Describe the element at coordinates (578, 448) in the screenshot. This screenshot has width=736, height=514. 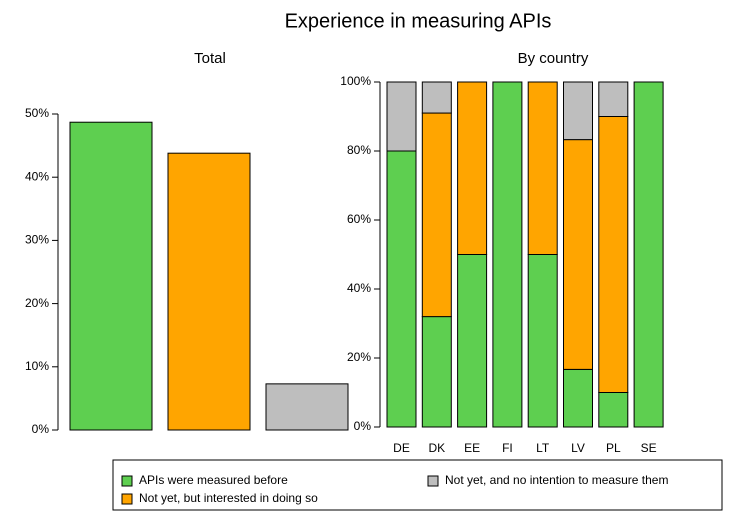
I see `x-tick-label: LV` at that location.